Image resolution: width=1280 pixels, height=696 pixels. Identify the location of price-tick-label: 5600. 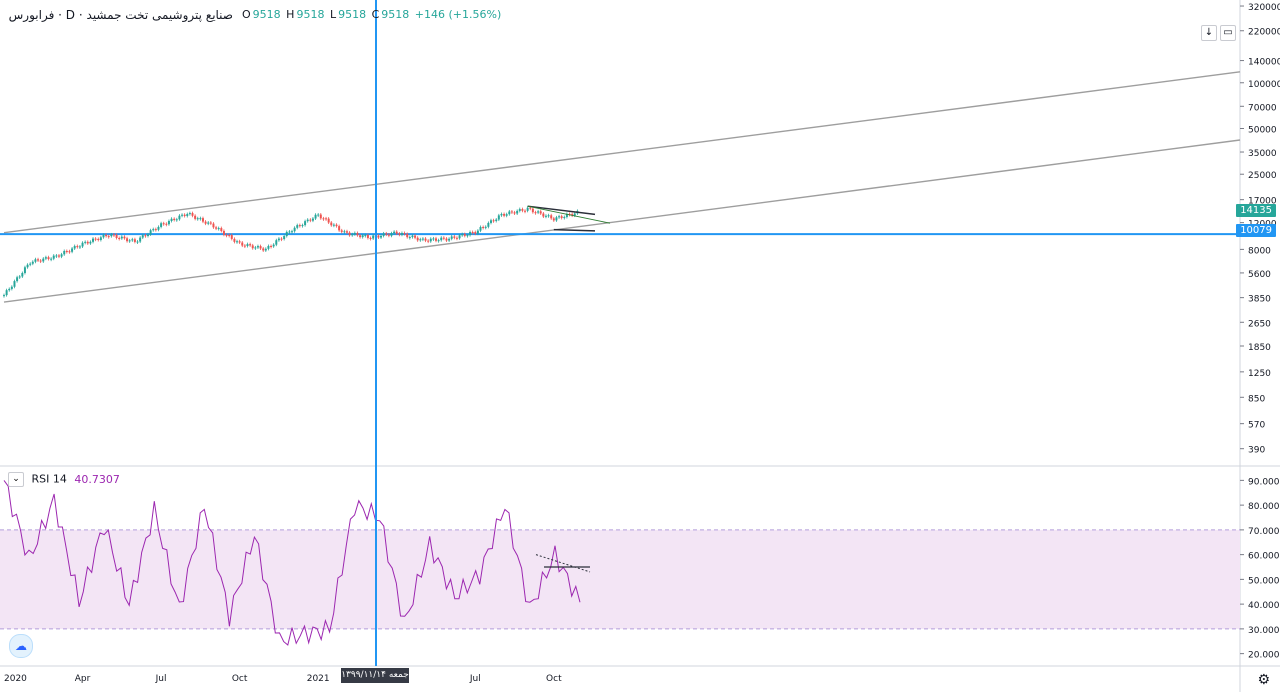
(1259, 275).